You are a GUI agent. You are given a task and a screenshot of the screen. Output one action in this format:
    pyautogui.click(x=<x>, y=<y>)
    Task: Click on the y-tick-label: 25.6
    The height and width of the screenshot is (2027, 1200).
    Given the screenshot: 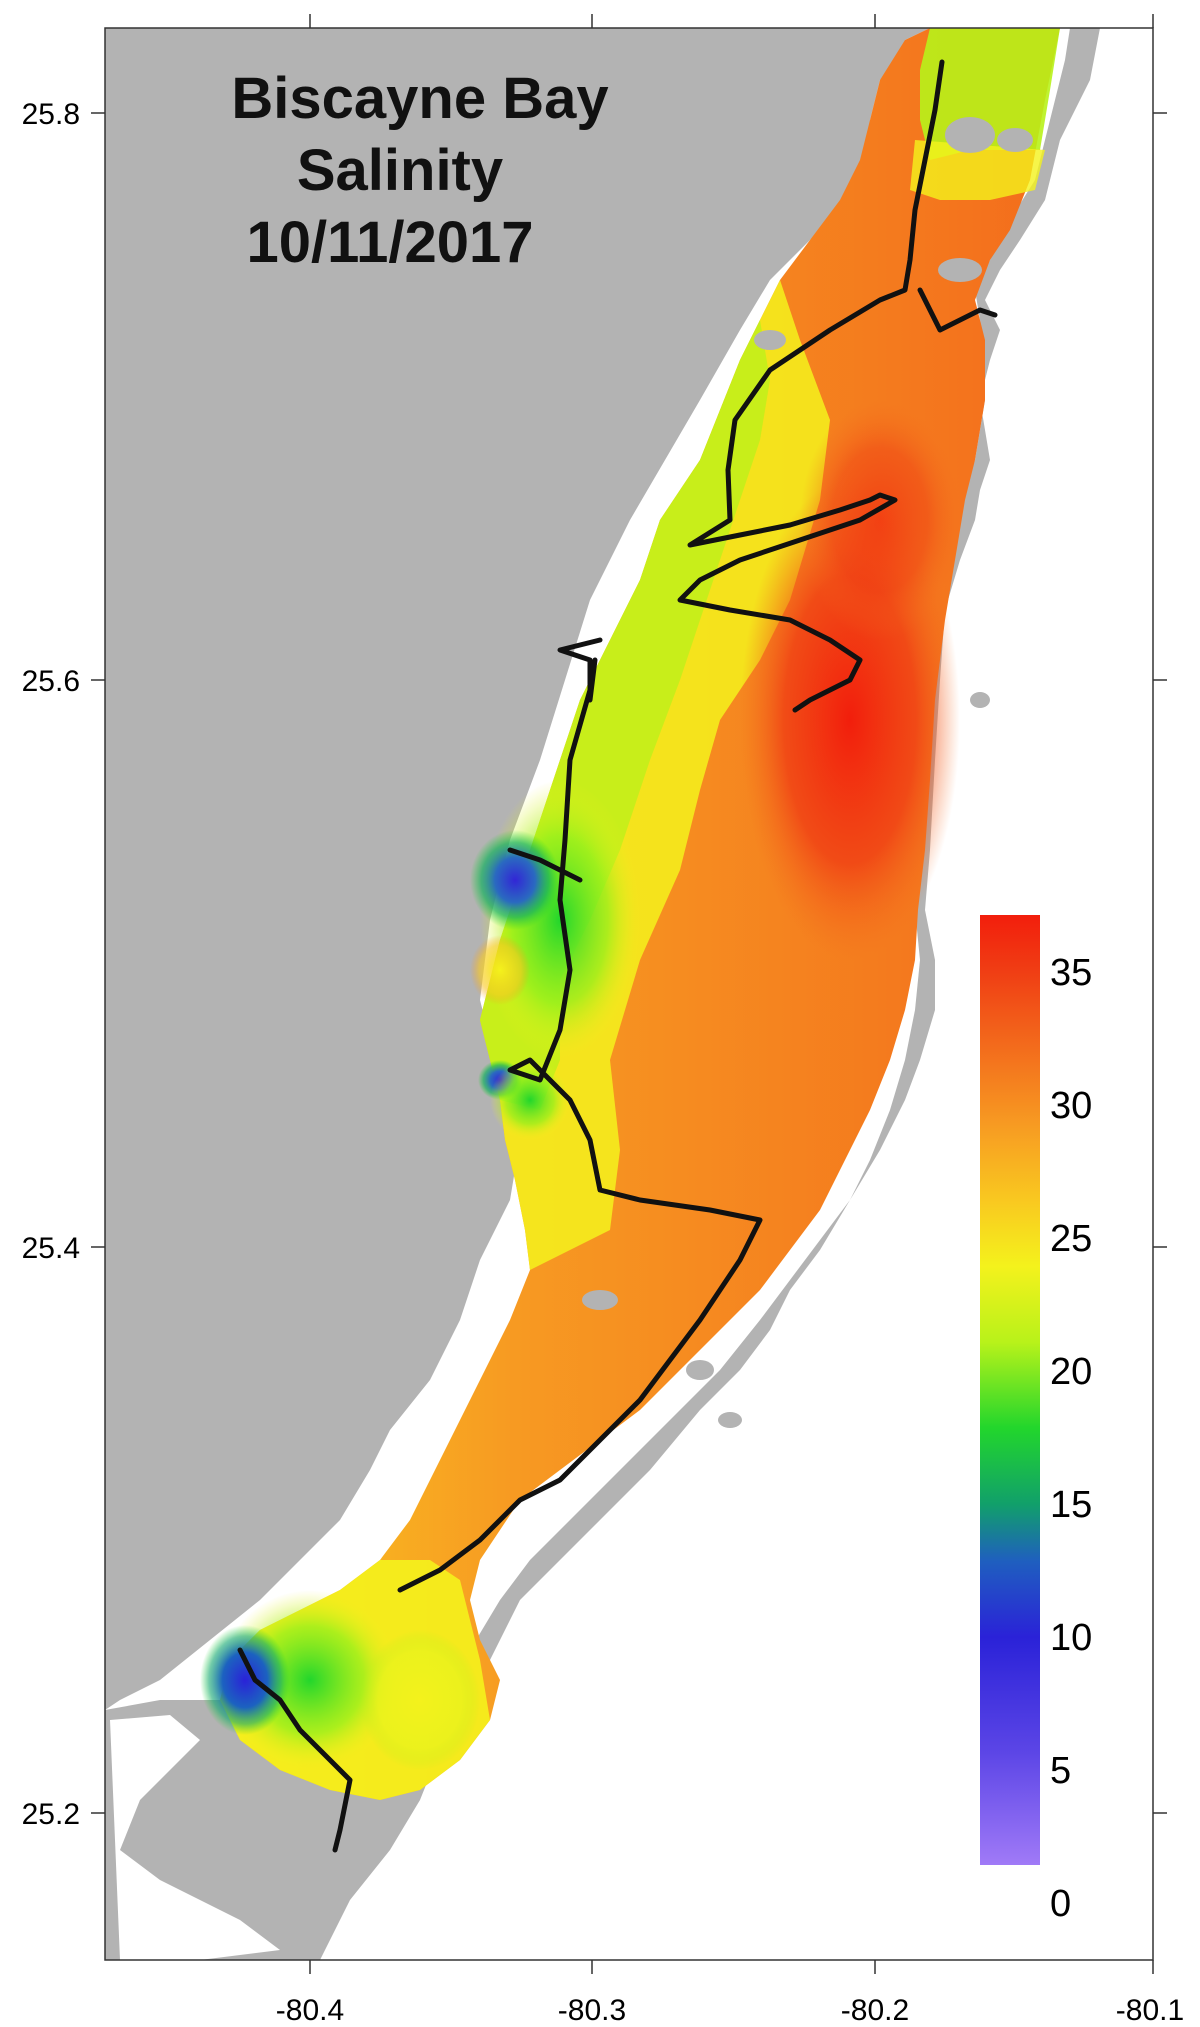 What is the action you would take?
    pyautogui.click(x=51, y=681)
    